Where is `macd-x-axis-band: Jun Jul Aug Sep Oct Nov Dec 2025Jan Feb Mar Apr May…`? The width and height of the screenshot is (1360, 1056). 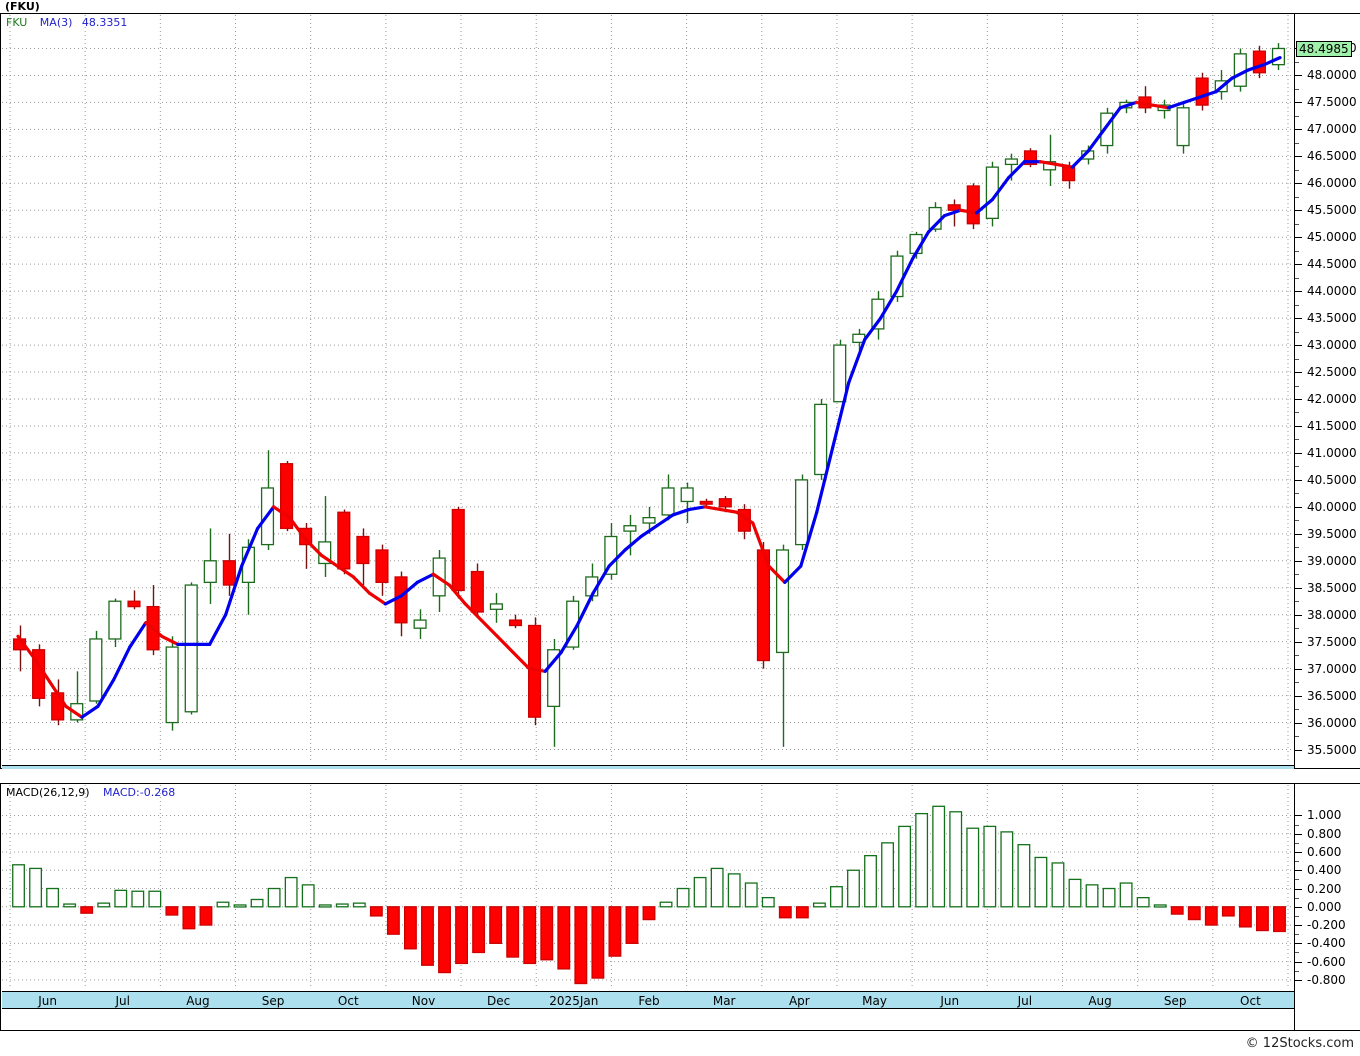
macd-x-axis-band: Jun Jul Aug Sep Oct Nov Dec 2025Jan Feb Mar Apr May… is located at coordinates (648, 1000).